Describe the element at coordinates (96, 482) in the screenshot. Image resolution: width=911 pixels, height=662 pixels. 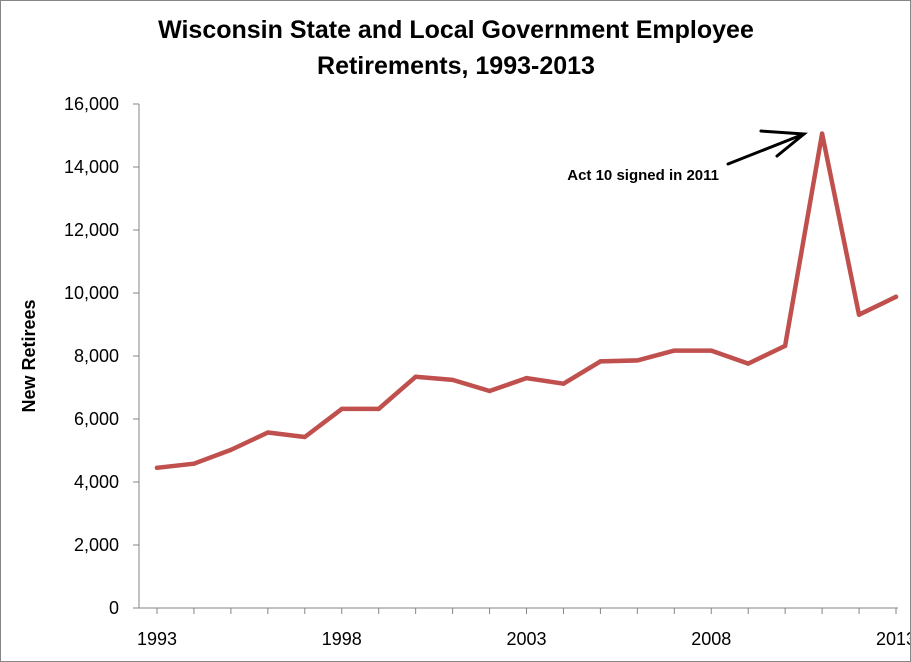
I see `y-tick-label: 4,000` at that location.